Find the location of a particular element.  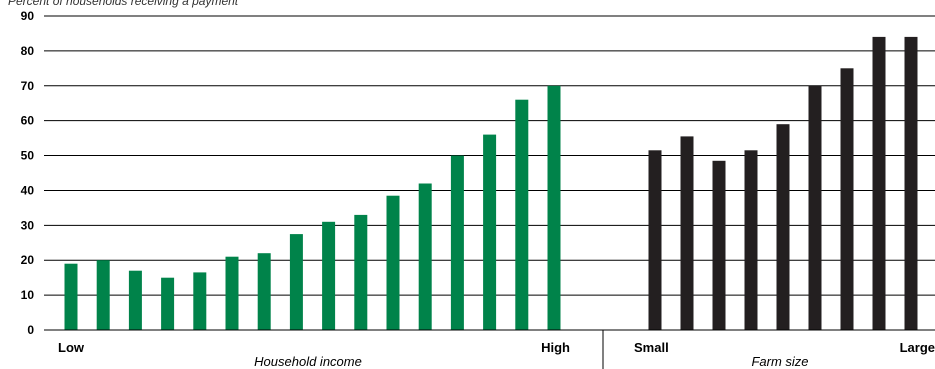

y-tick-labels: 0 10 20 30 40 50 60 70 80 90 is located at coordinates (28, 173).